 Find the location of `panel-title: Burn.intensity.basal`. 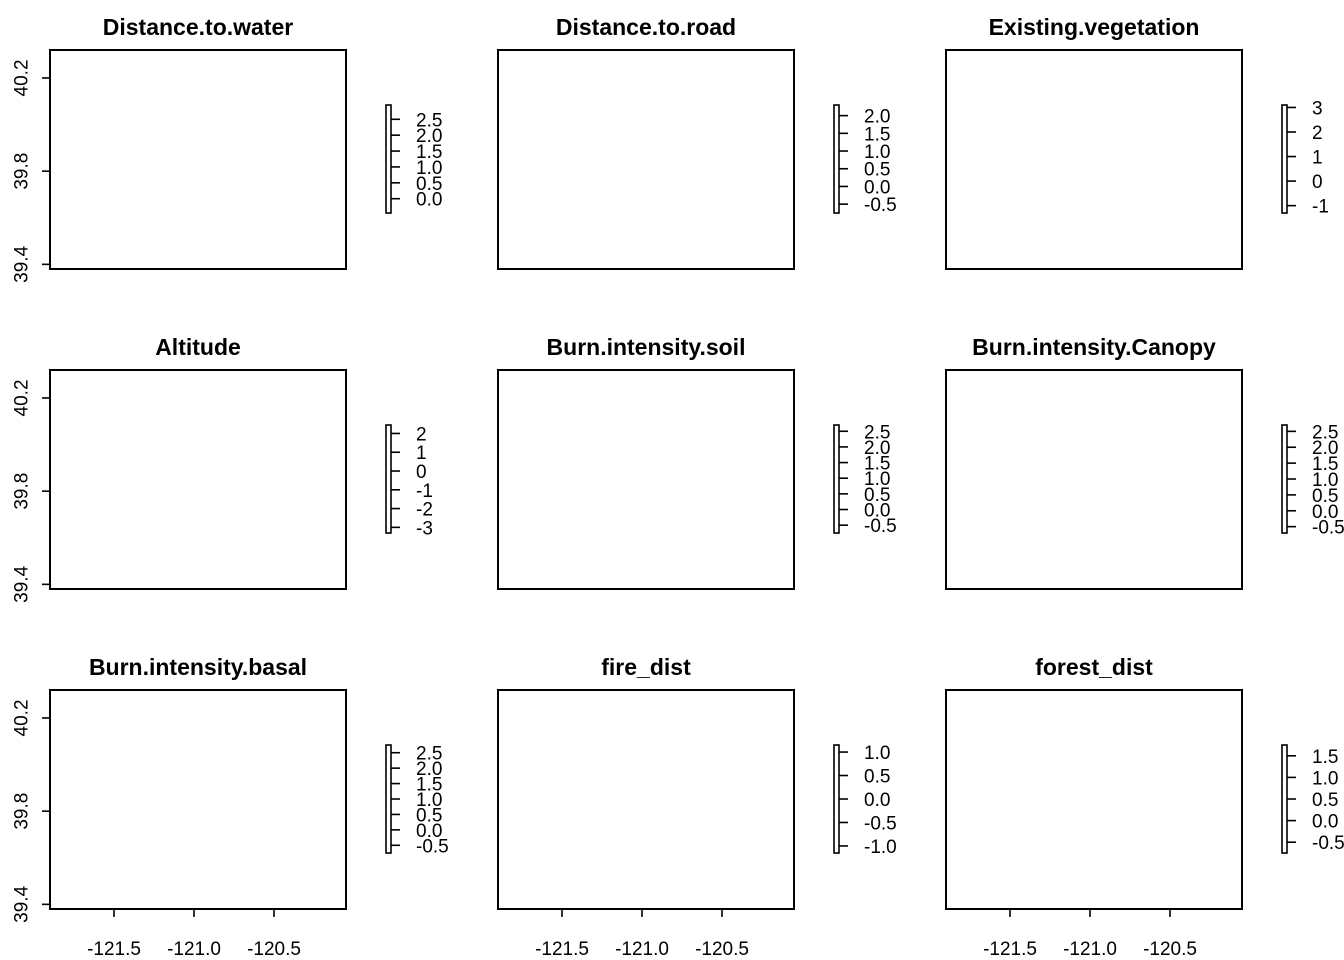

panel-title: Burn.intensity.basal is located at coordinates (198, 667).